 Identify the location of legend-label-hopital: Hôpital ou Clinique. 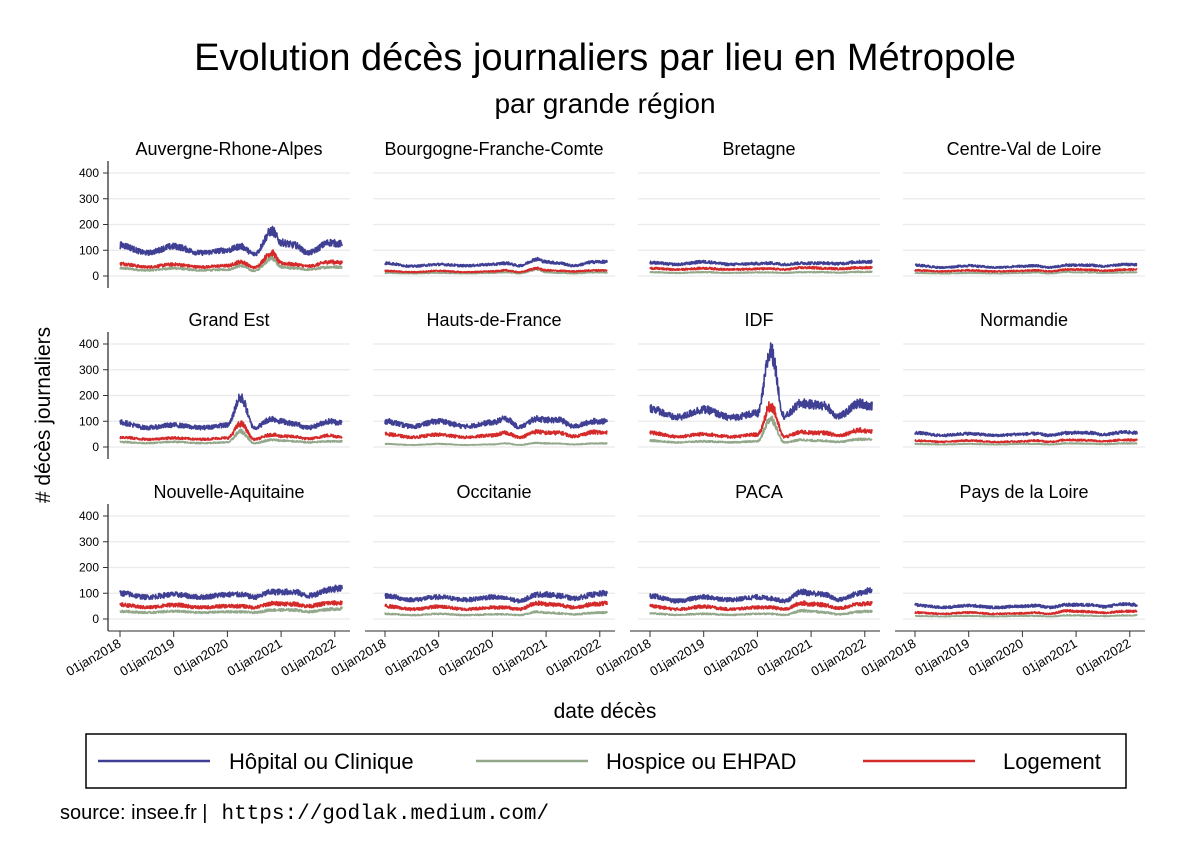
(321, 761).